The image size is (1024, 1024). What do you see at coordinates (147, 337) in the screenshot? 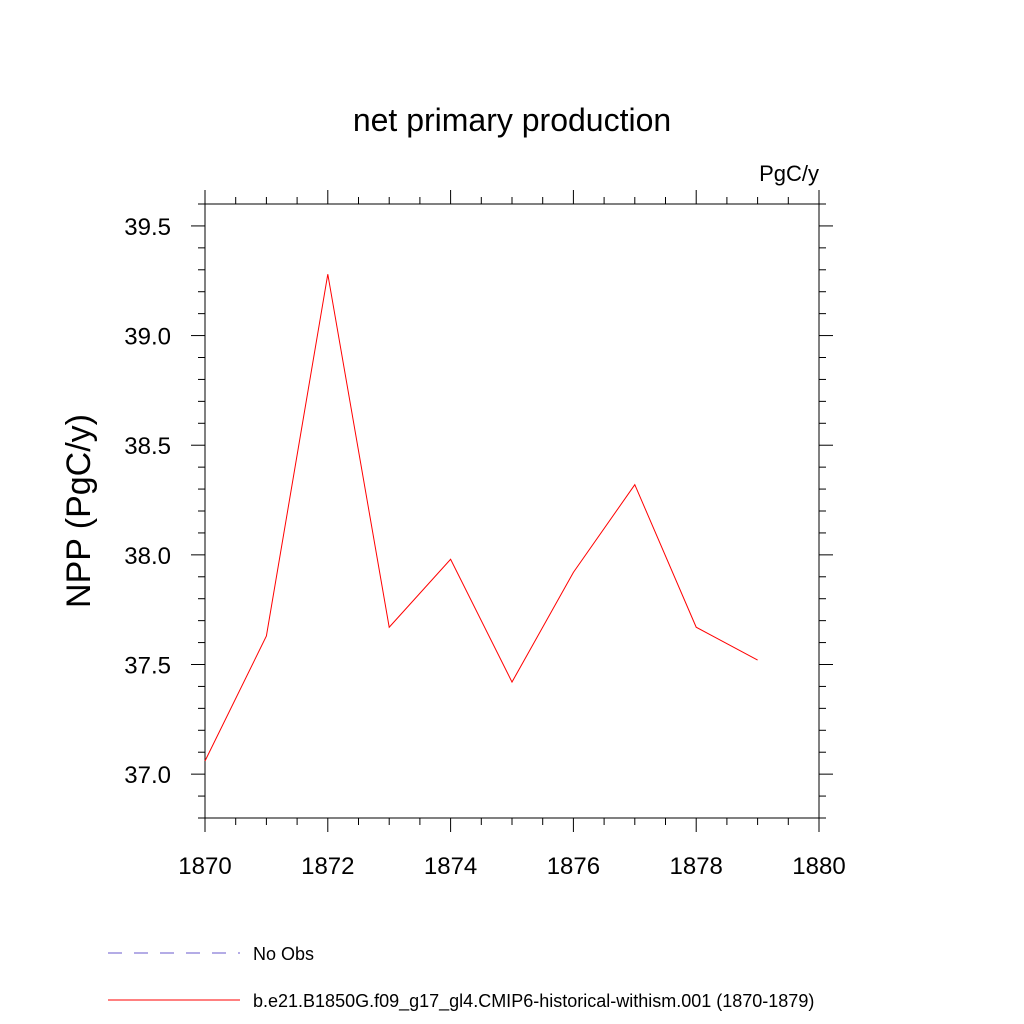
I see `y-tick-label: 39.0` at bounding box center [147, 337].